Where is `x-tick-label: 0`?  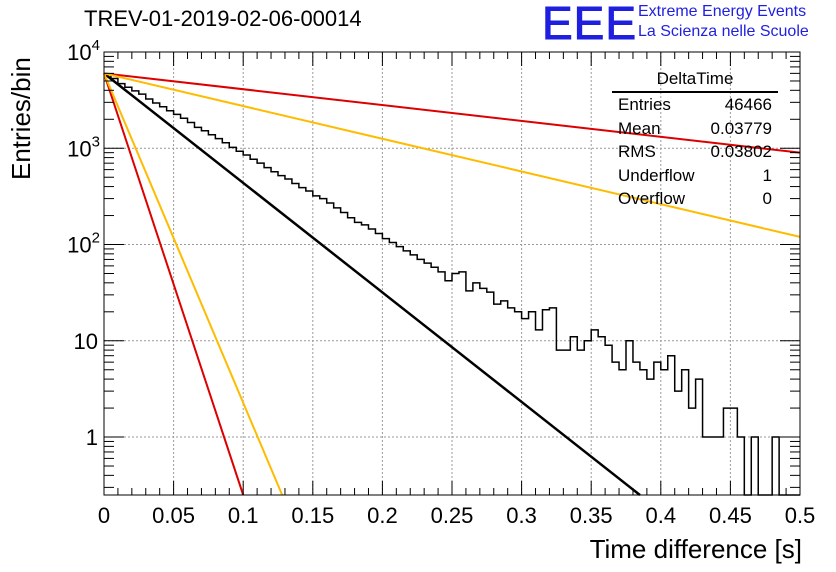 x-tick-label: 0 is located at coordinates (104, 515).